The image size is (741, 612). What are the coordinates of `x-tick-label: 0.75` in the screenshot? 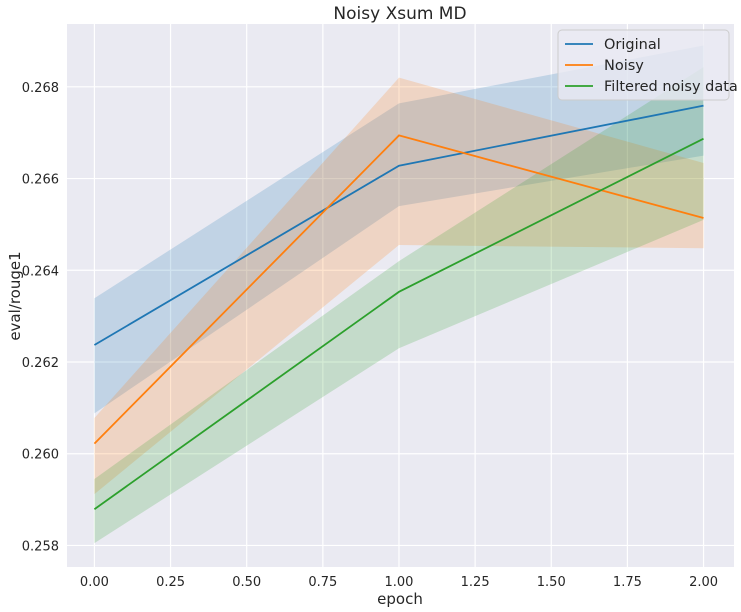 It's located at (322, 582).